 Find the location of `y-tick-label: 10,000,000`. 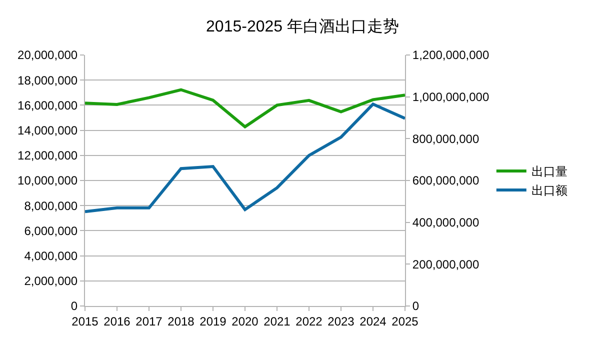

y-tick-label: 10,000,000 is located at coordinates (48, 181).